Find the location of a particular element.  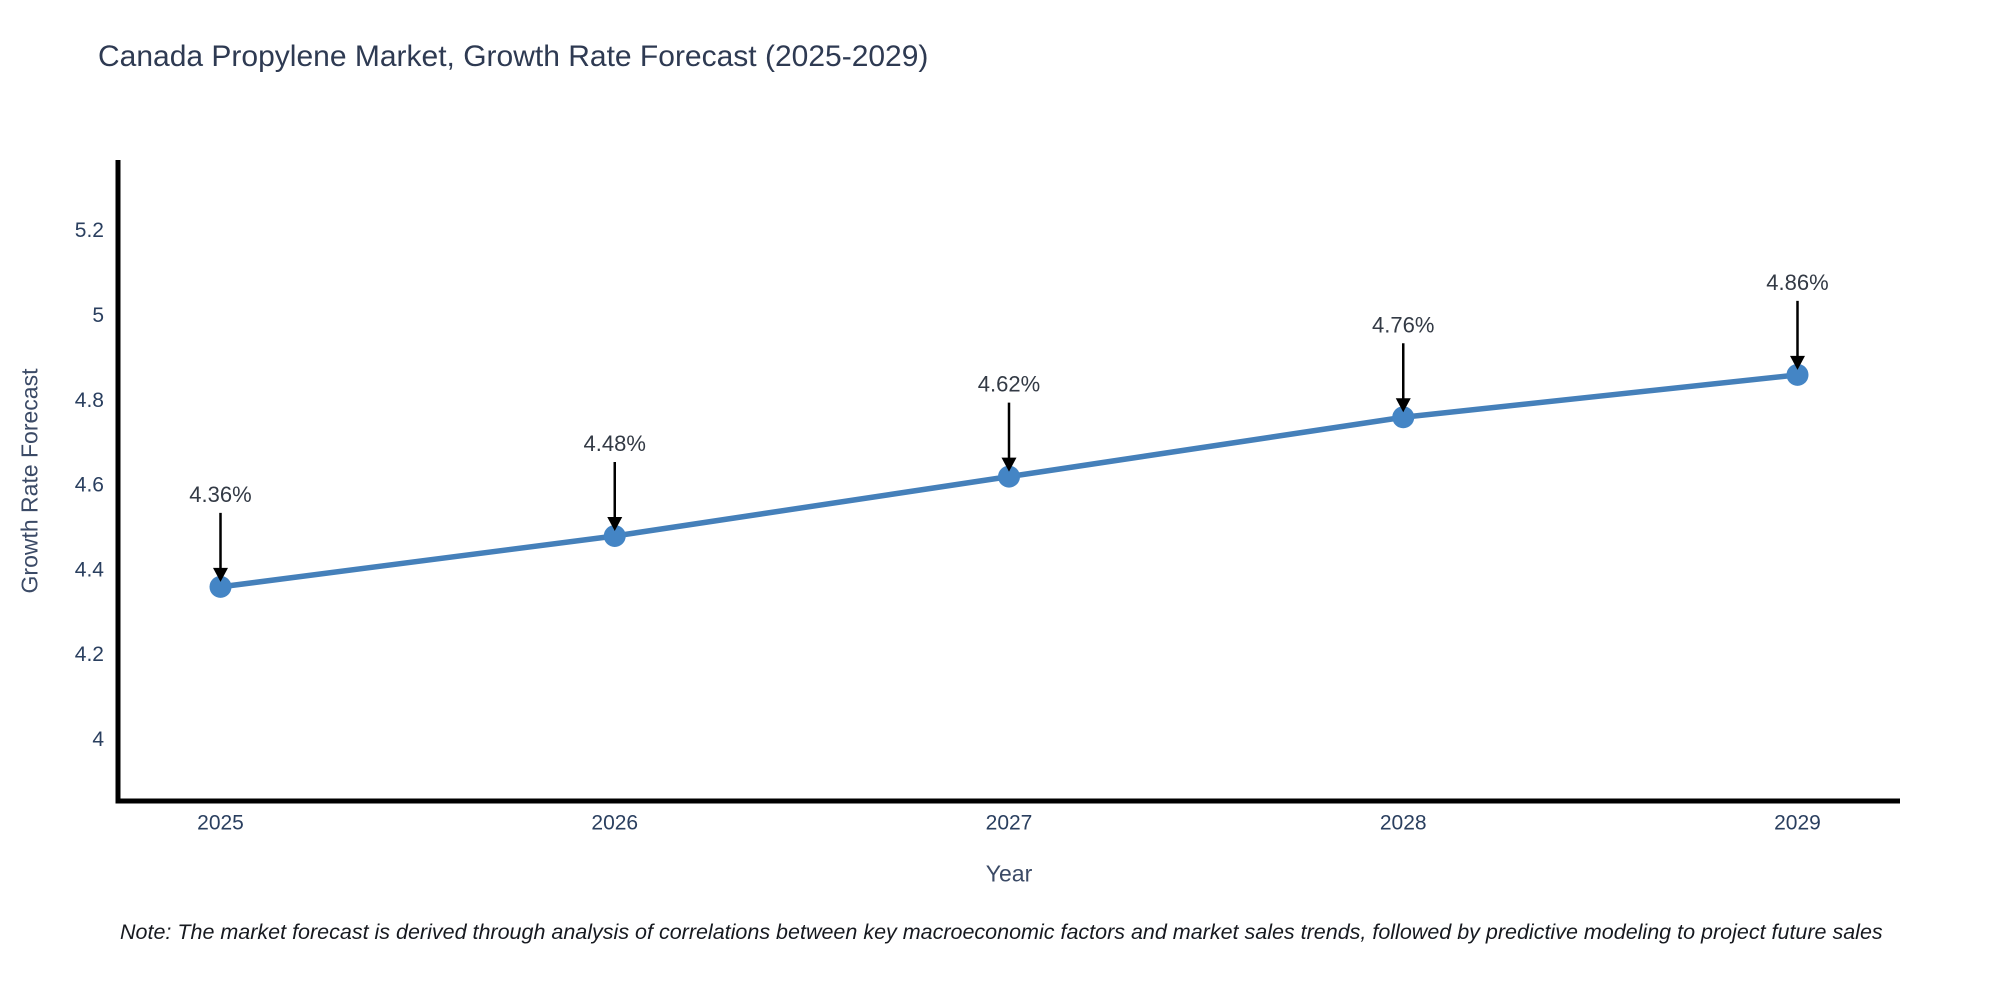

data-point-label: 4.36% is located at coordinates (220, 494).